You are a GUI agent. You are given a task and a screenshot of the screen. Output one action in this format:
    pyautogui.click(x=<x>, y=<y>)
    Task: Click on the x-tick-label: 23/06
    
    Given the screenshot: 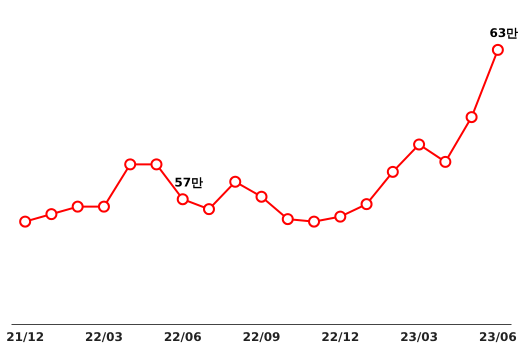 What is the action you would take?
    pyautogui.click(x=497, y=337)
    